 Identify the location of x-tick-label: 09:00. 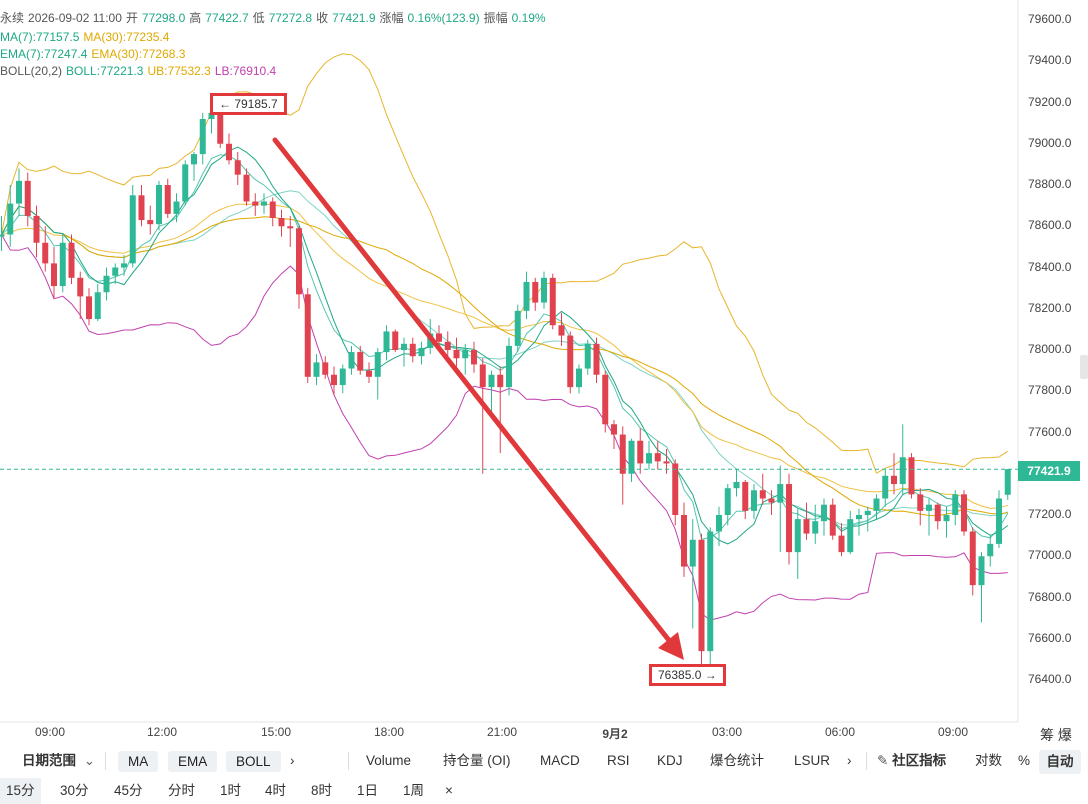
(50, 732).